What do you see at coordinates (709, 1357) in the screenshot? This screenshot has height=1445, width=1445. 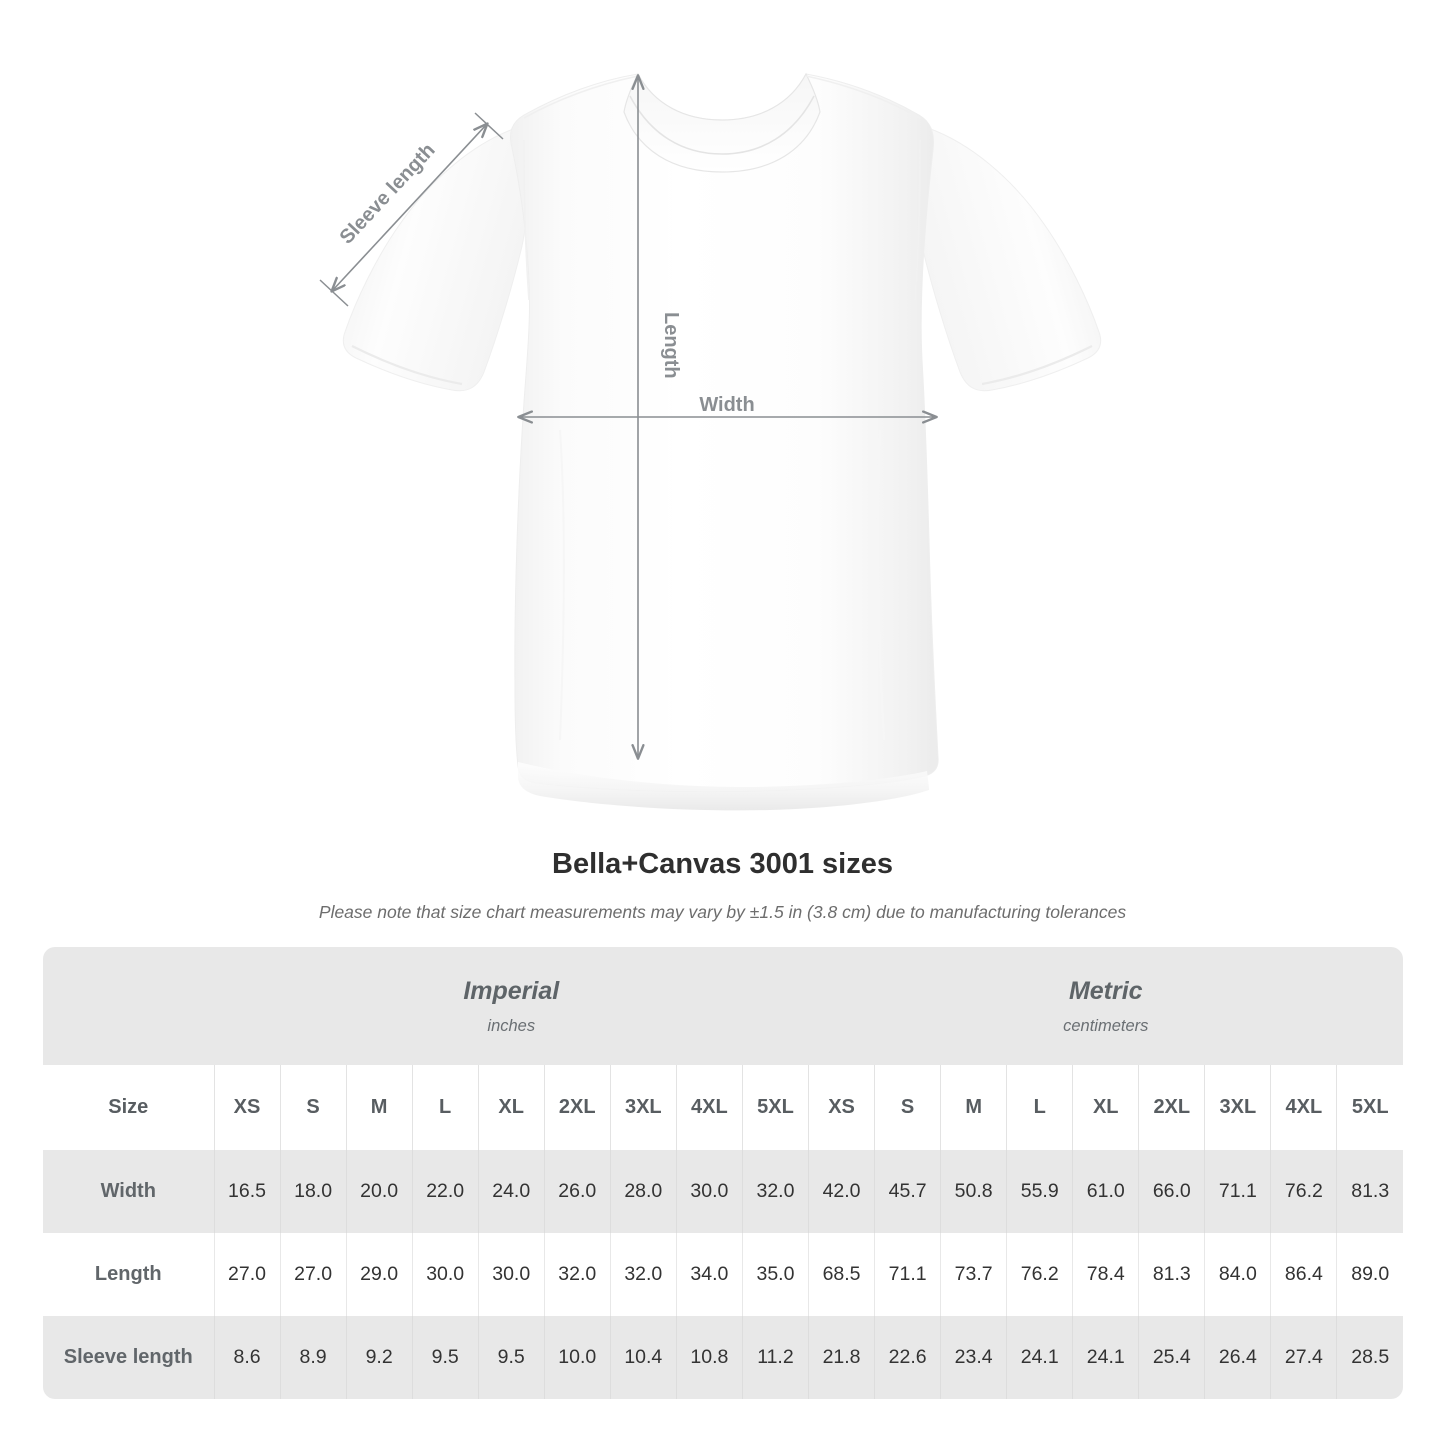 I see `cell-sleeve-length-imperial-4xl: 10.8` at bounding box center [709, 1357].